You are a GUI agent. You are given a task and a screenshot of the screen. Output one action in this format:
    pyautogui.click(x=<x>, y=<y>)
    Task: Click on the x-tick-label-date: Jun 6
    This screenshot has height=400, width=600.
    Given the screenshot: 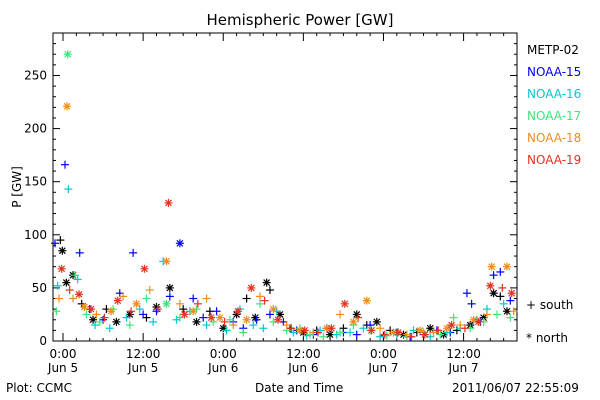 What is the action you would take?
    pyautogui.click(x=302, y=368)
    